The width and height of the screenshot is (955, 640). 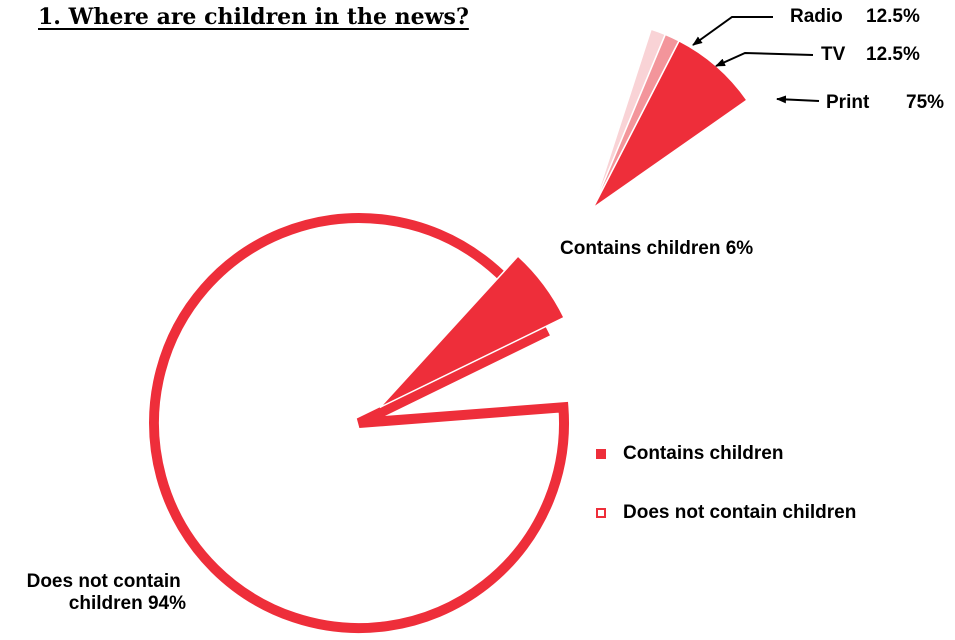 What do you see at coordinates (893, 54) in the screenshot?
I see `sub-label-tv-value: 12.5%` at bounding box center [893, 54].